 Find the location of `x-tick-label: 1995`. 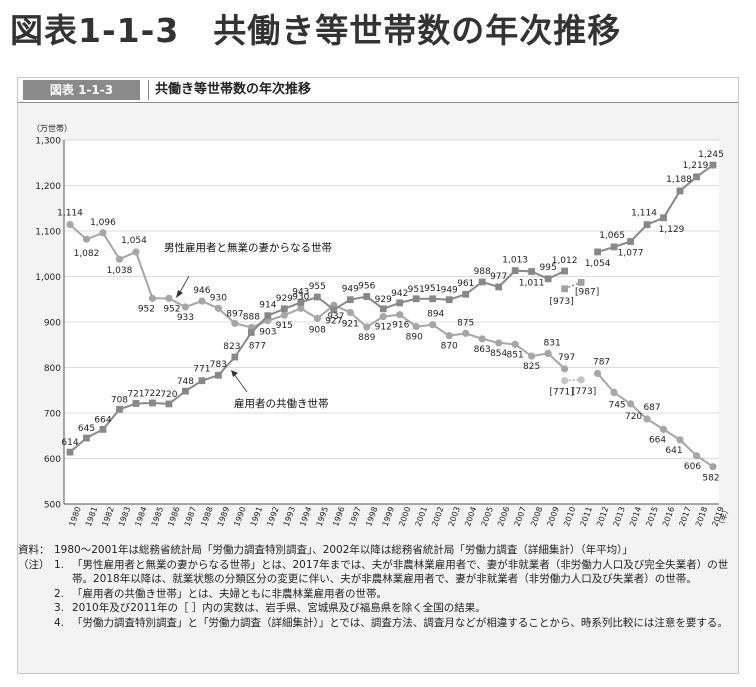

x-tick-label: 1995 is located at coordinates (322, 516).